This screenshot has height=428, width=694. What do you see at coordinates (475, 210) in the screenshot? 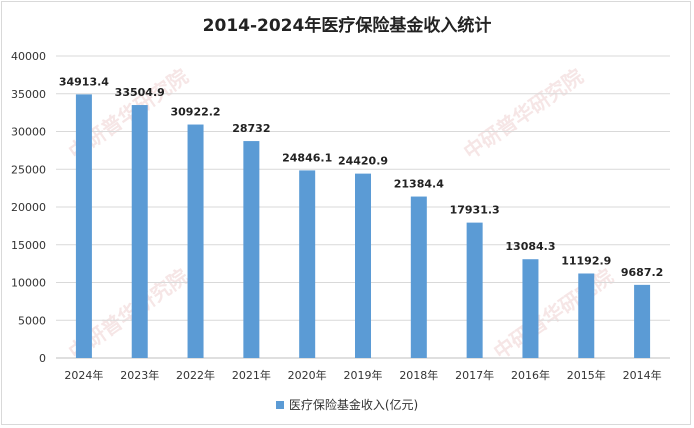
I see `data-label: 17931.3` at bounding box center [475, 210].